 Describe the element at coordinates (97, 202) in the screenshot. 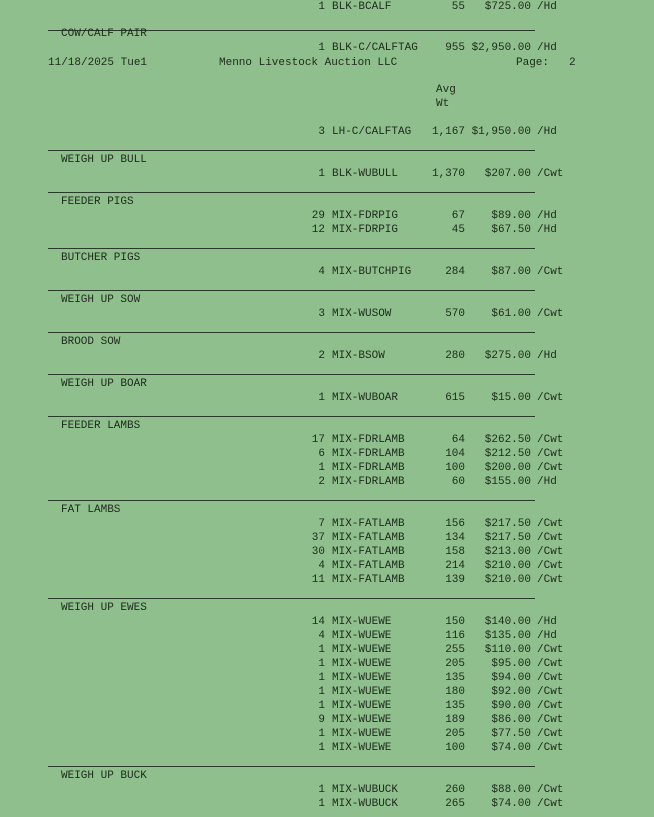

I see `section-title: FEEDER PIGS` at that location.